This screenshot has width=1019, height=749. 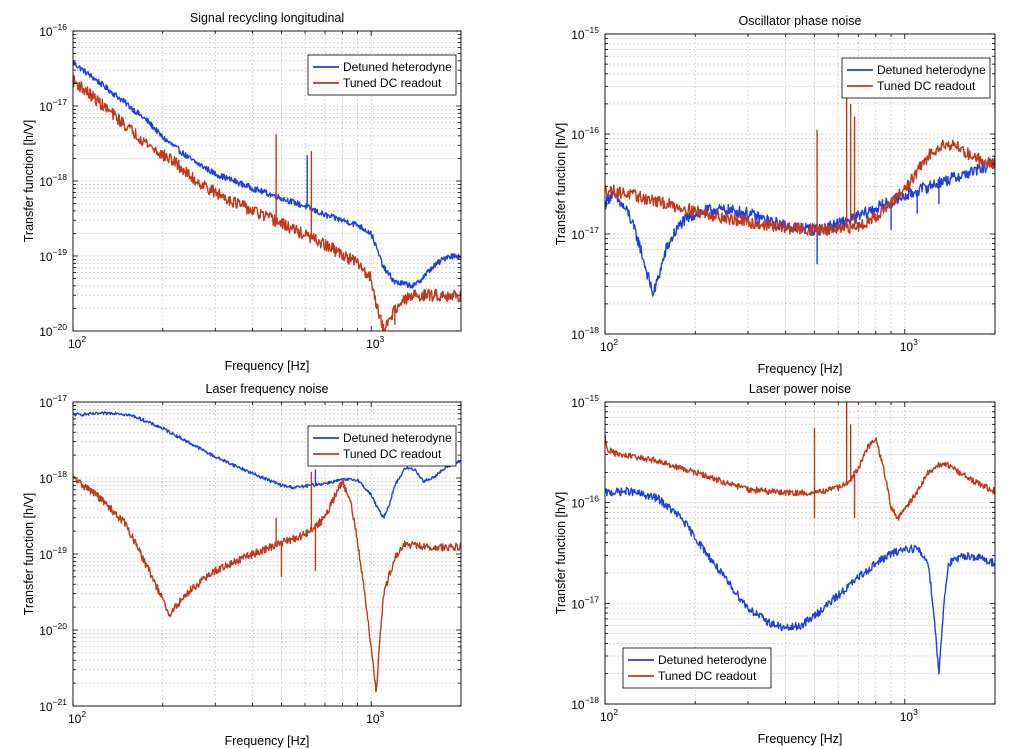 What do you see at coordinates (267, 389) in the screenshot?
I see `chart-title: Laser frequency noise` at bounding box center [267, 389].